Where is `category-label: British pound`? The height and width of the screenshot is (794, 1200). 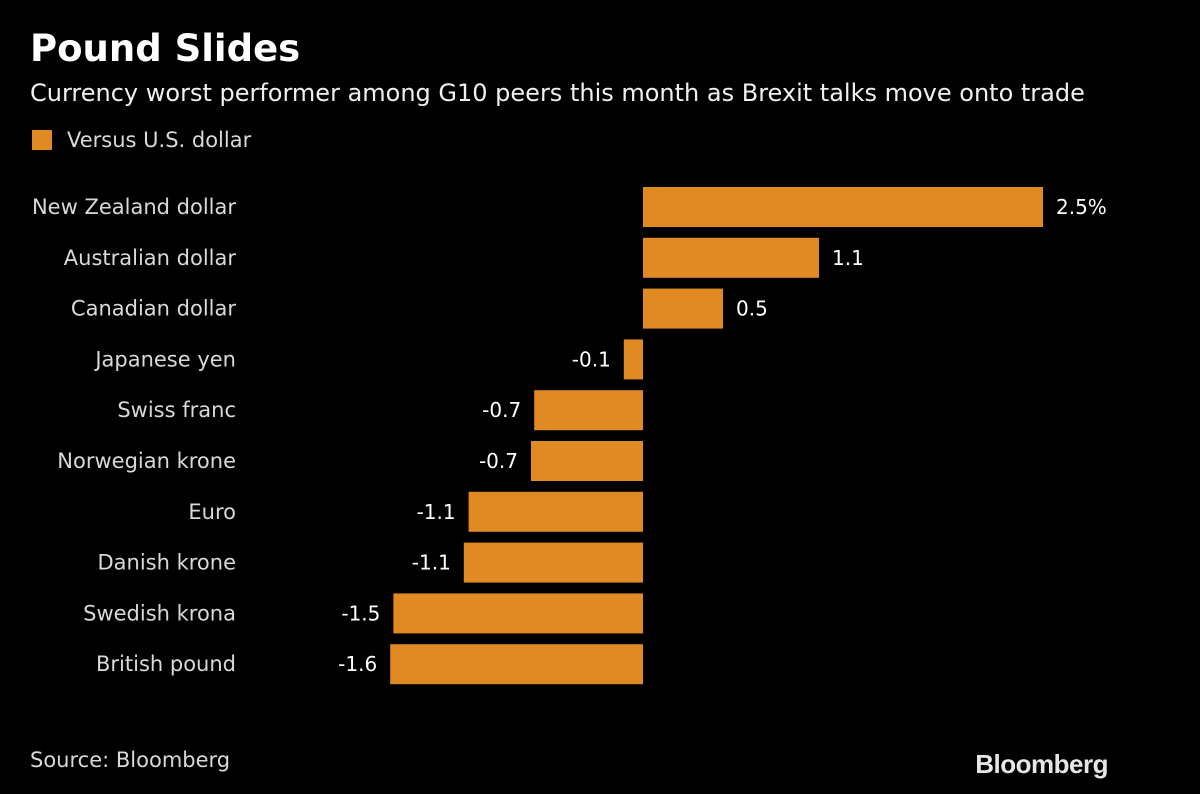
category-label: British pound is located at coordinates (166, 664).